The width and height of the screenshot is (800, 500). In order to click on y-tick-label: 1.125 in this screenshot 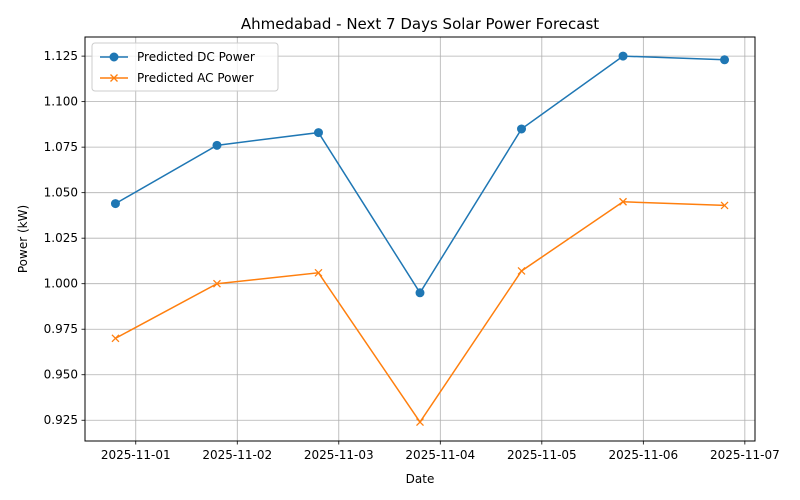, I will do `click(61, 56)`.